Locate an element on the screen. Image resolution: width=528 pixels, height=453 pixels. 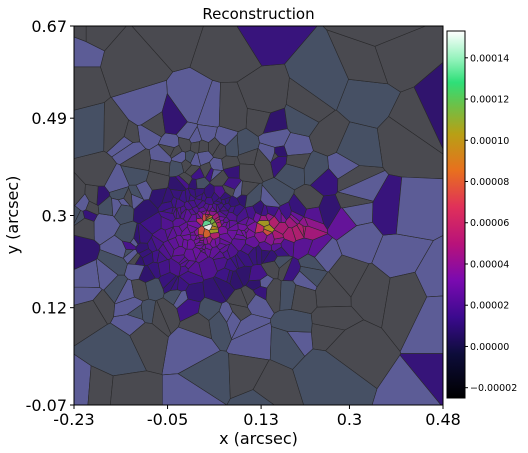
x-tick-label: -0.23 is located at coordinates (73, 419).